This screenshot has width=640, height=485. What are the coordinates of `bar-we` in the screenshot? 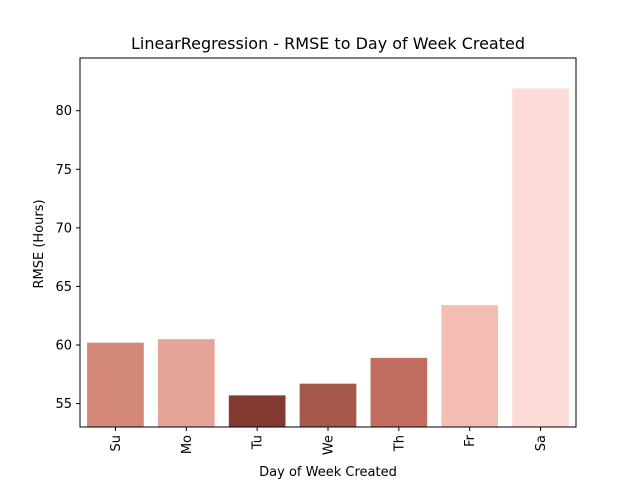 It's located at (328, 405).